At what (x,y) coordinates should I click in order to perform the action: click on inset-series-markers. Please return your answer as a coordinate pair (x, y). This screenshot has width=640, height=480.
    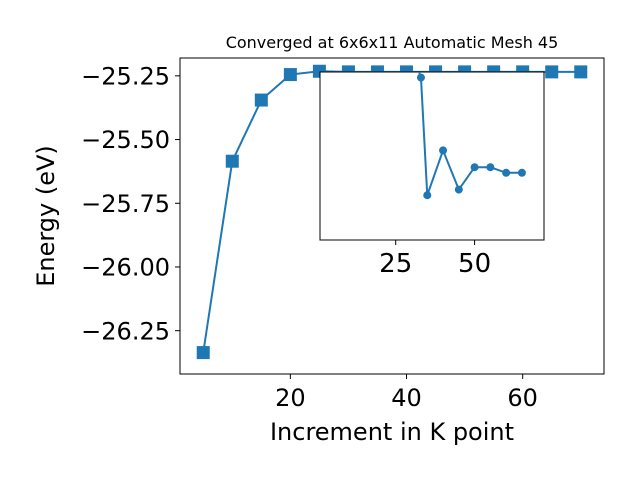
    Looking at the image, I should click on (471, 136).